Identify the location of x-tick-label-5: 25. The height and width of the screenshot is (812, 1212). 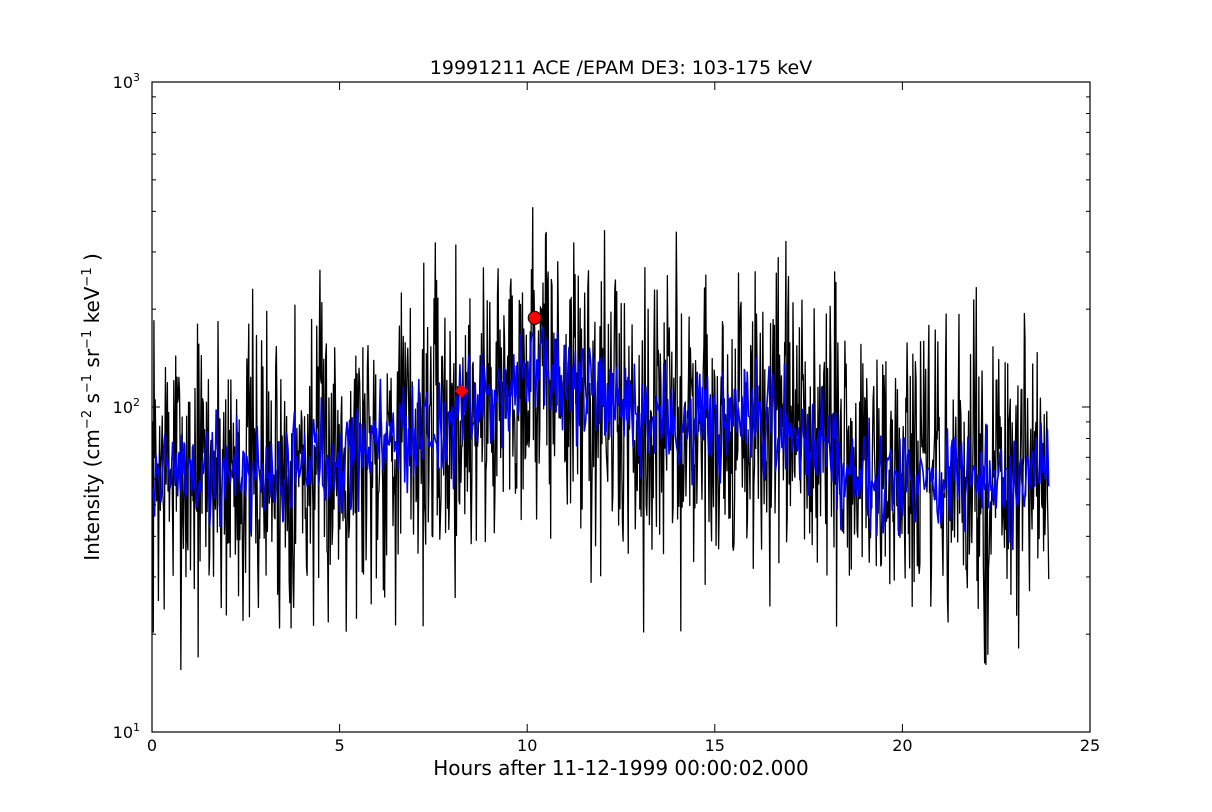
(1090, 745).